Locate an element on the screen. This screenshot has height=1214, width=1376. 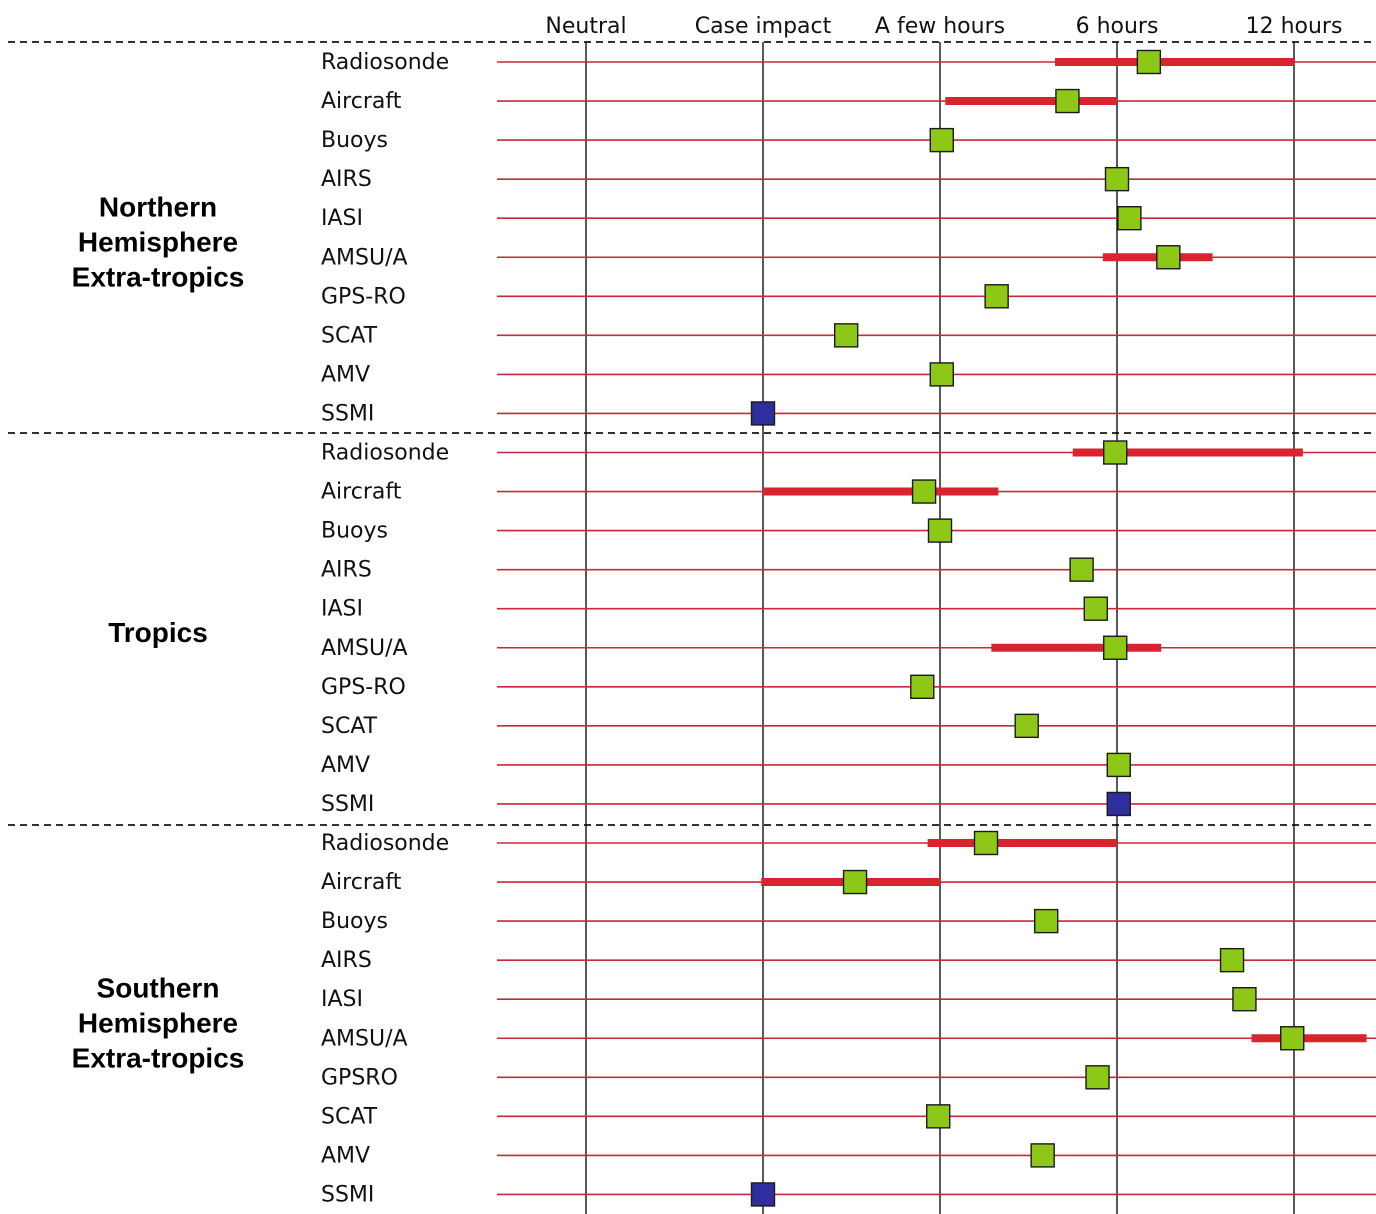
region-label: Northern Hemisphere Extra-tropics is located at coordinates (158, 242).